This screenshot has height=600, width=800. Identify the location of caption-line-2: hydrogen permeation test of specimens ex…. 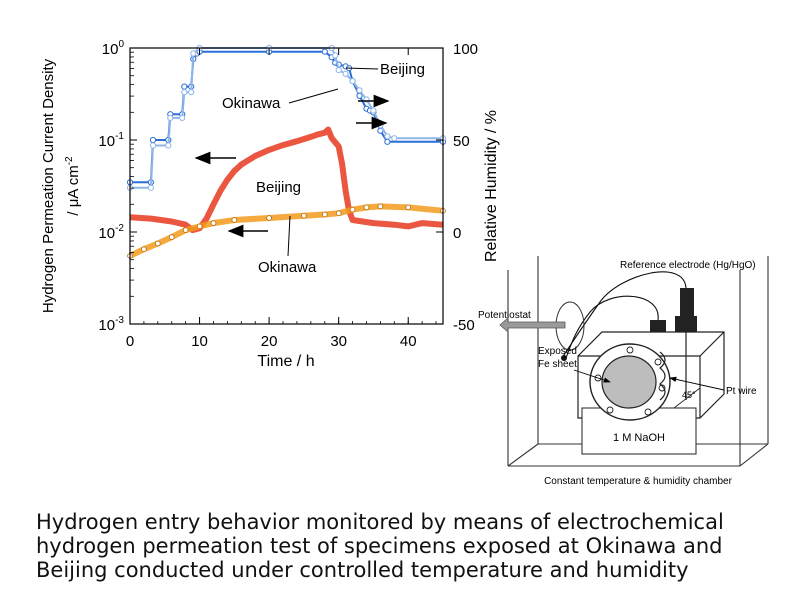
(379, 546).